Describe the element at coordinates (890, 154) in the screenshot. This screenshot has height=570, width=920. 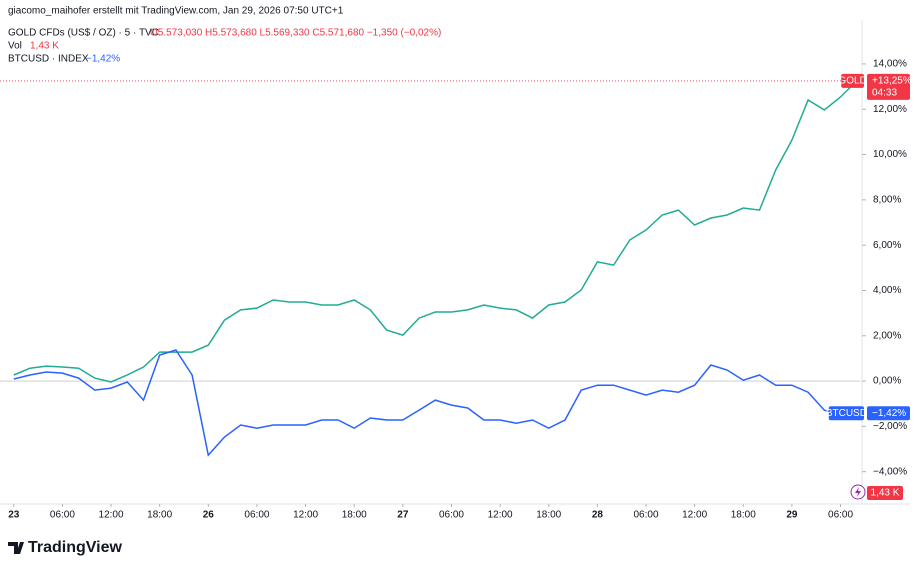
I see `y-tick-label: 10,00%` at that location.